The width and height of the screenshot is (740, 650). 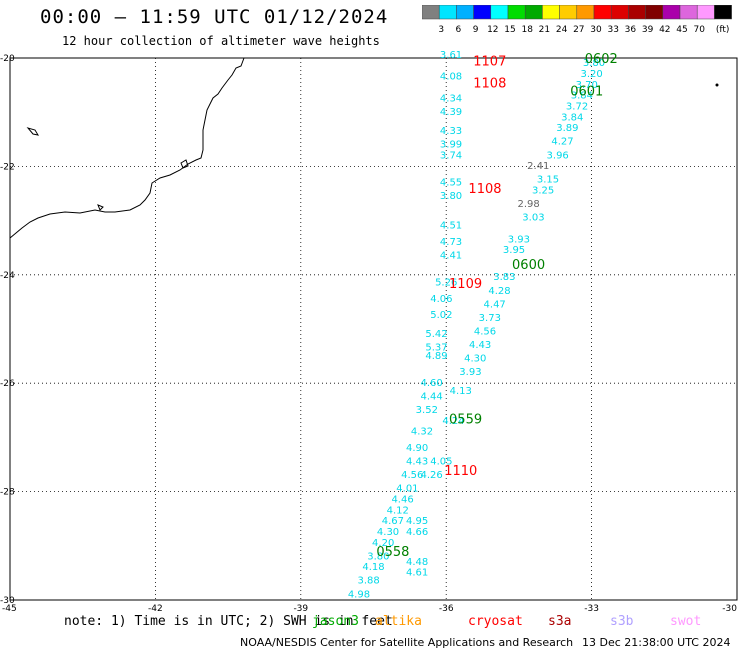 I want to click on pass-time-label: 0602, so click(x=601, y=59).